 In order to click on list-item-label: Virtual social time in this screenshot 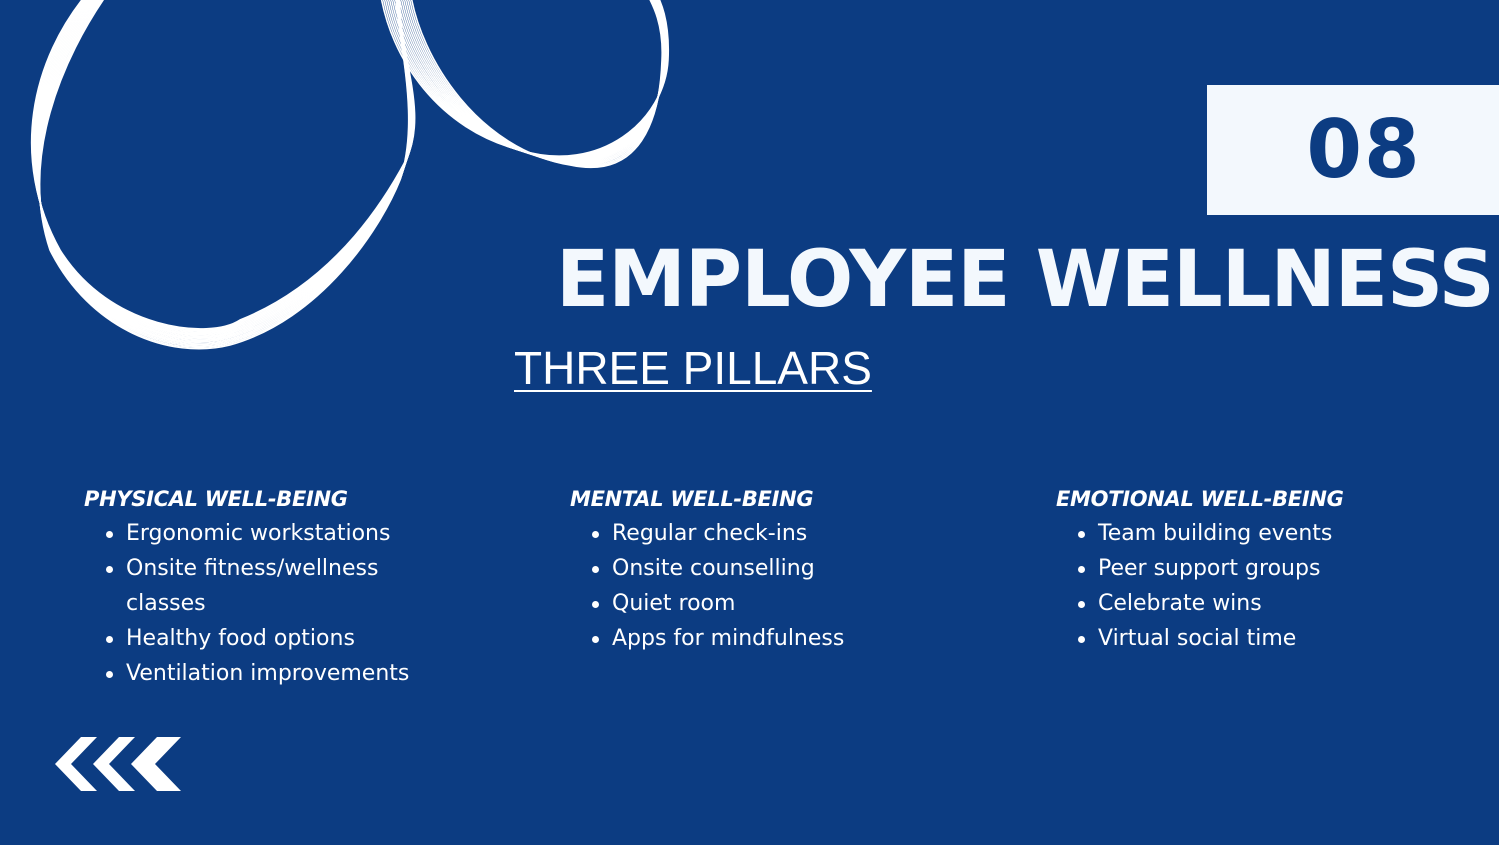, I will do `click(1197, 638)`.